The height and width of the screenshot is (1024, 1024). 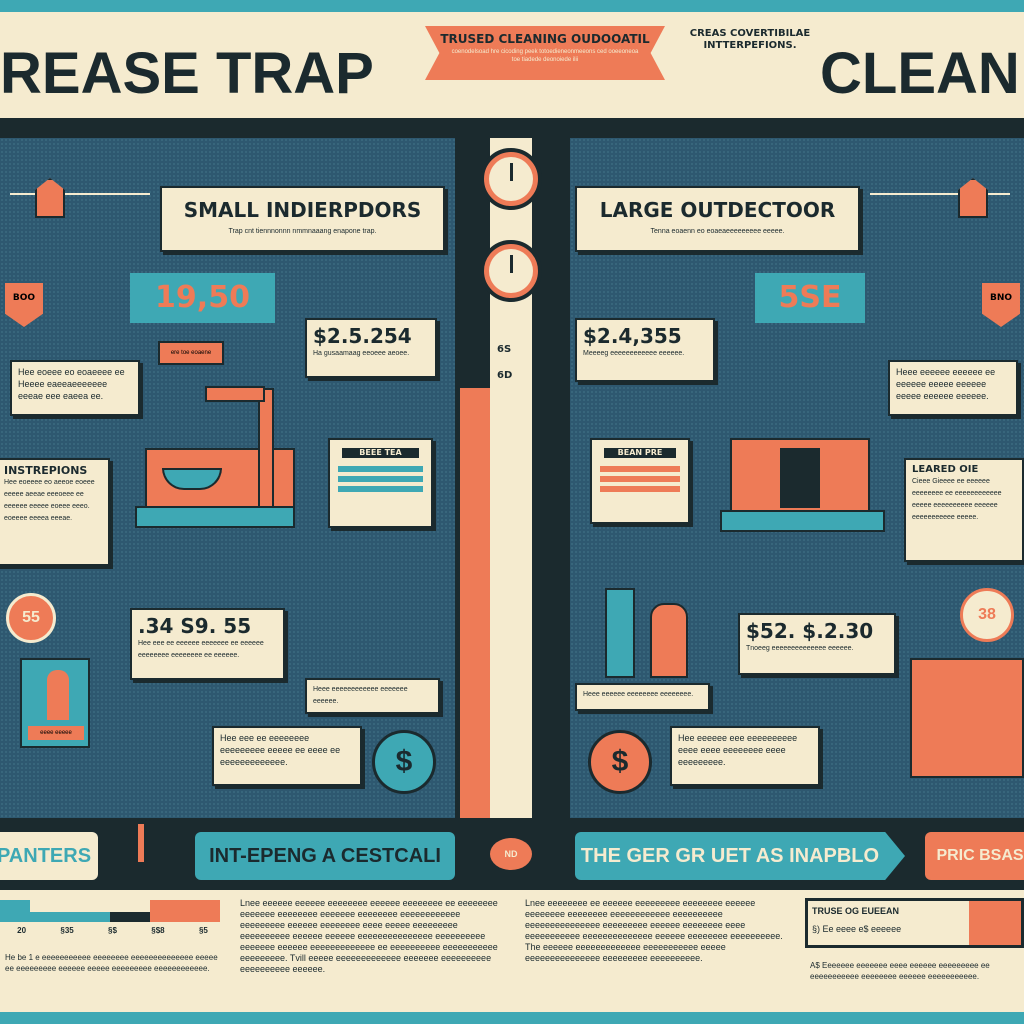 I want to click on cabinet-door, so click(x=800, y=478).